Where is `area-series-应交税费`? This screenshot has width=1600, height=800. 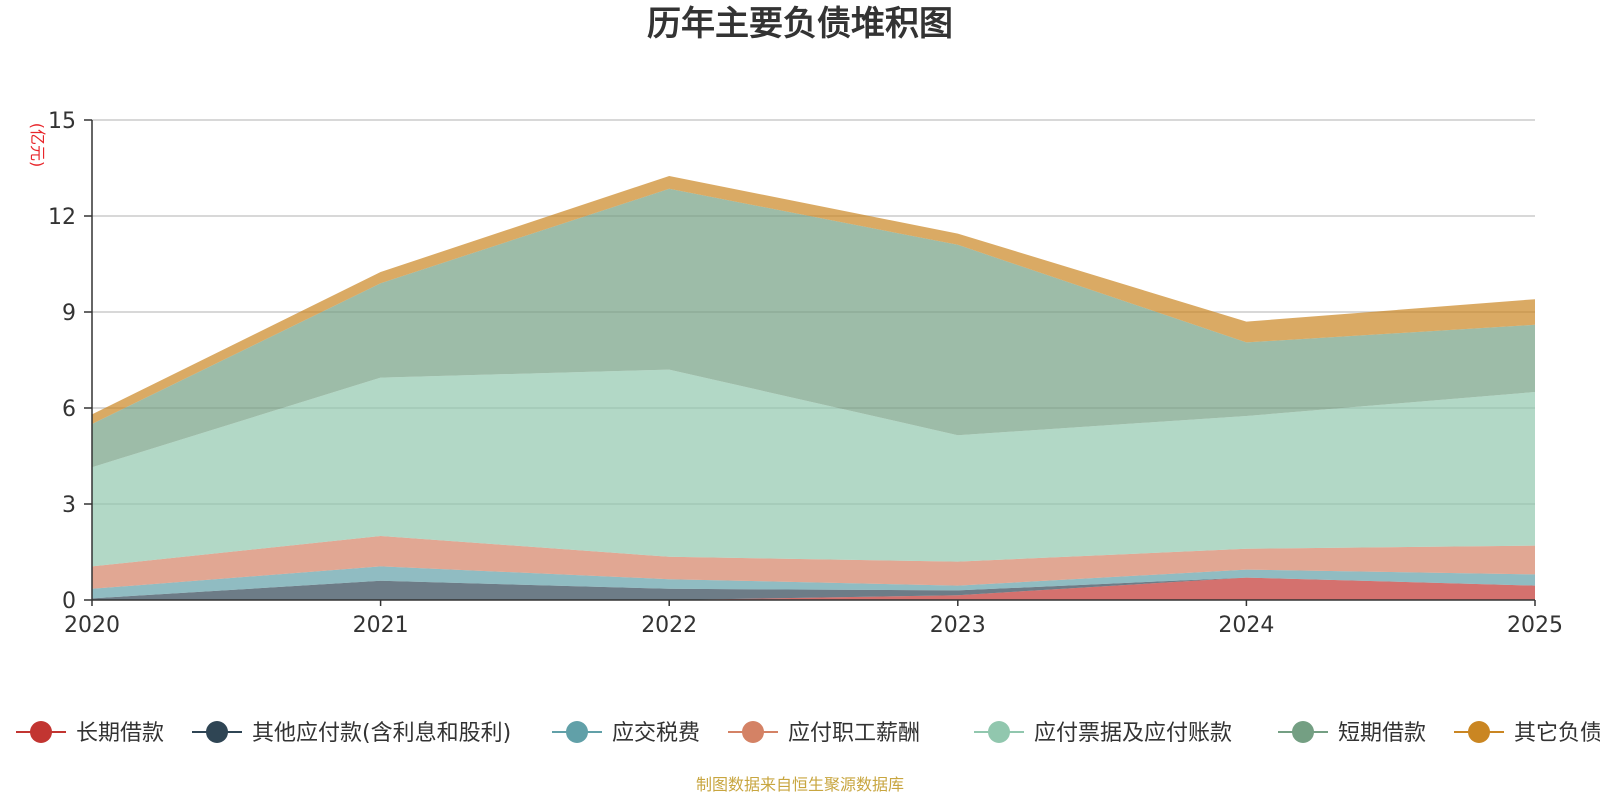
area-series-应交税费 is located at coordinates (813, 582).